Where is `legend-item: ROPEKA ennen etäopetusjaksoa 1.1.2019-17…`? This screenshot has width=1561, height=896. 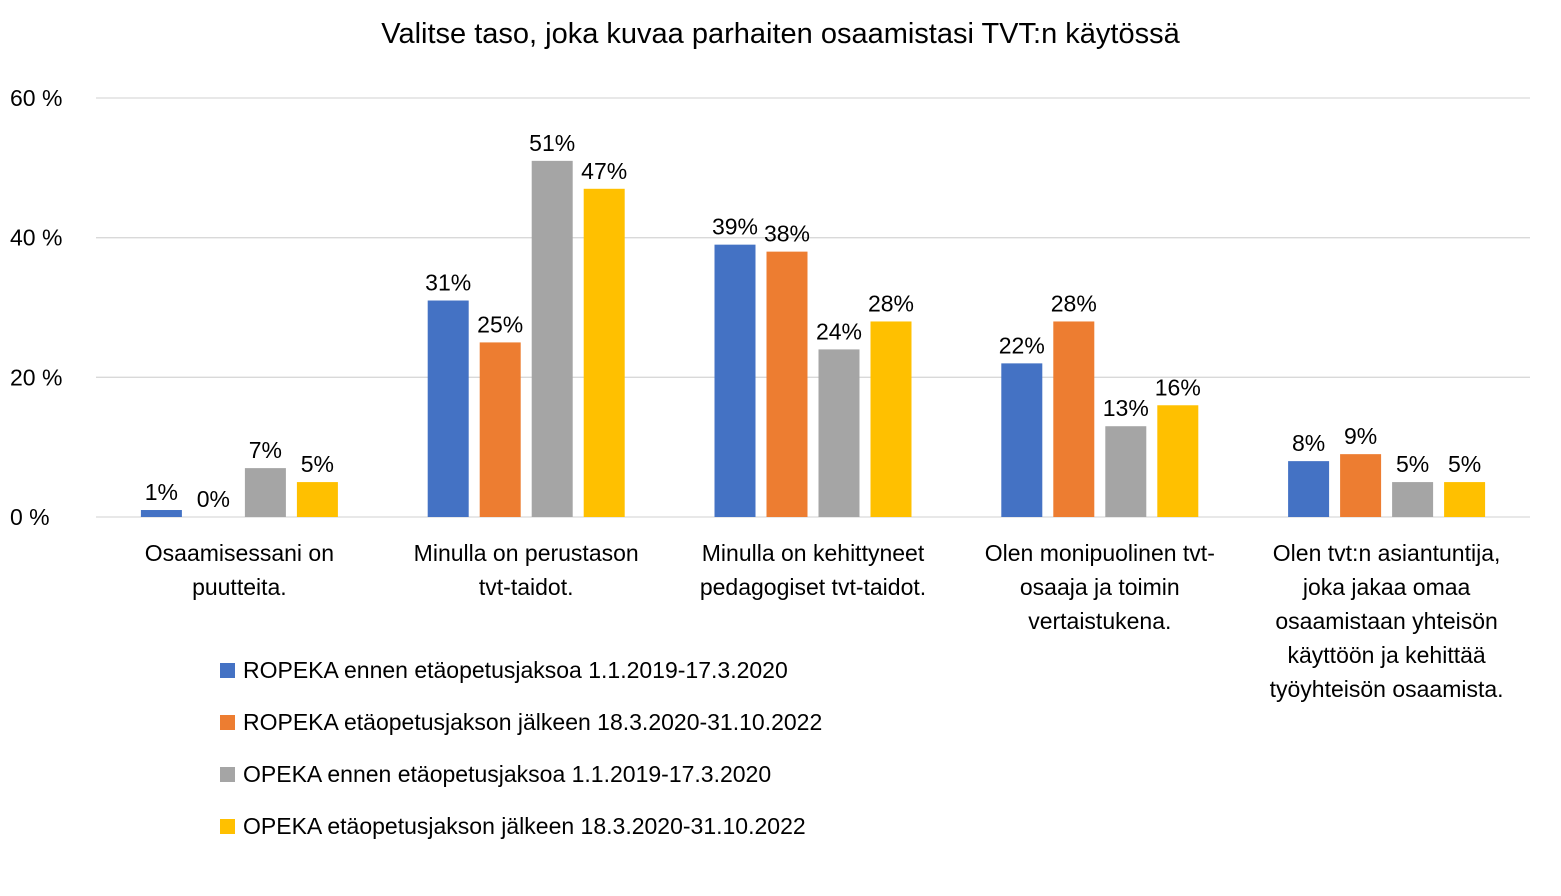
legend-item: ROPEKA ennen etäopetusjaksoa 1.1.2019-17… is located at coordinates (521, 670).